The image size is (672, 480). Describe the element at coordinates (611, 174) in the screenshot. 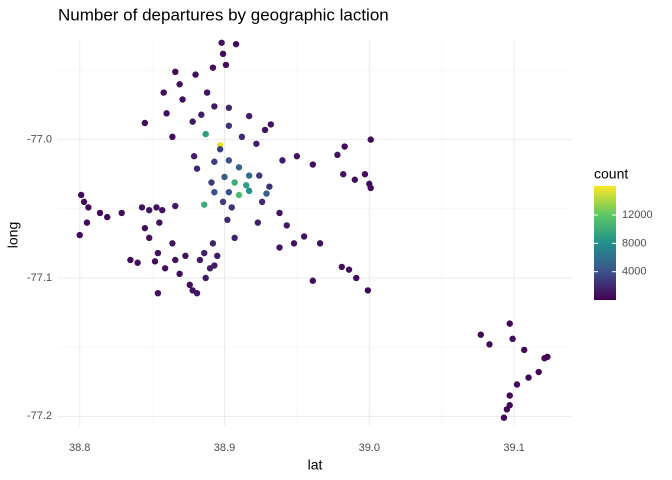

I see `colorbar-title: count` at that location.